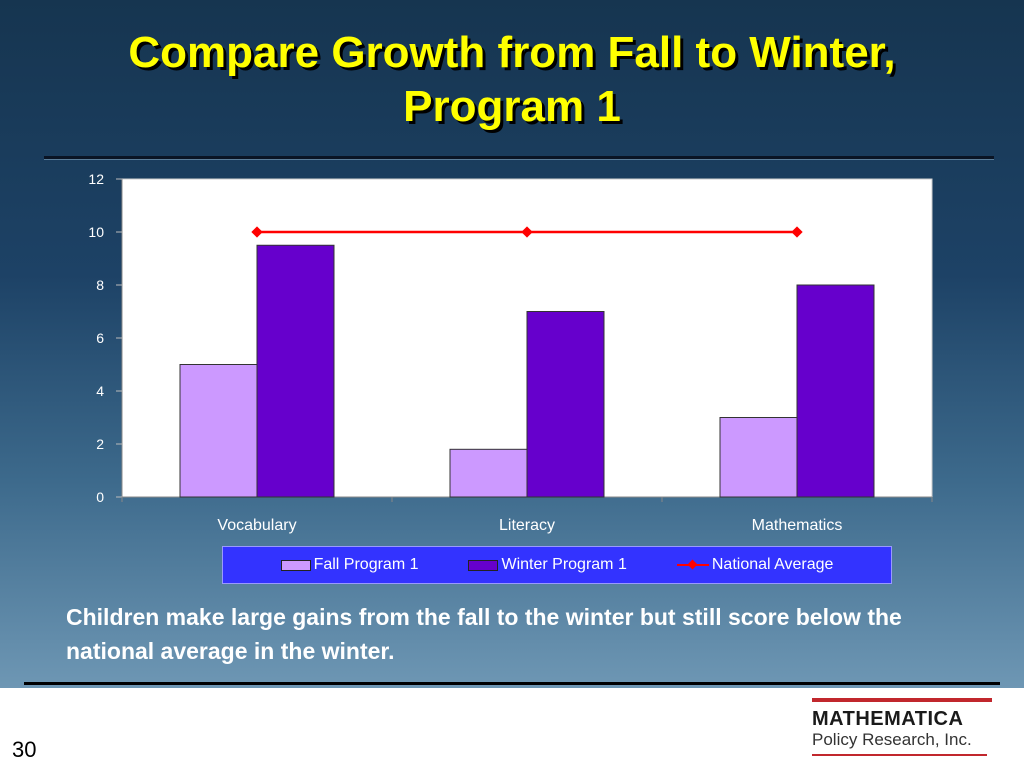  Describe the element at coordinates (100, 497) in the screenshot. I see `y-tick-label: 0` at that location.